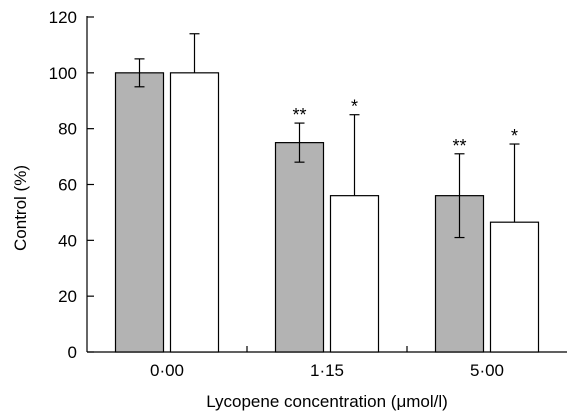  What do you see at coordinates (487, 370) in the screenshot?
I see `x-tick-label: 5·00` at bounding box center [487, 370].